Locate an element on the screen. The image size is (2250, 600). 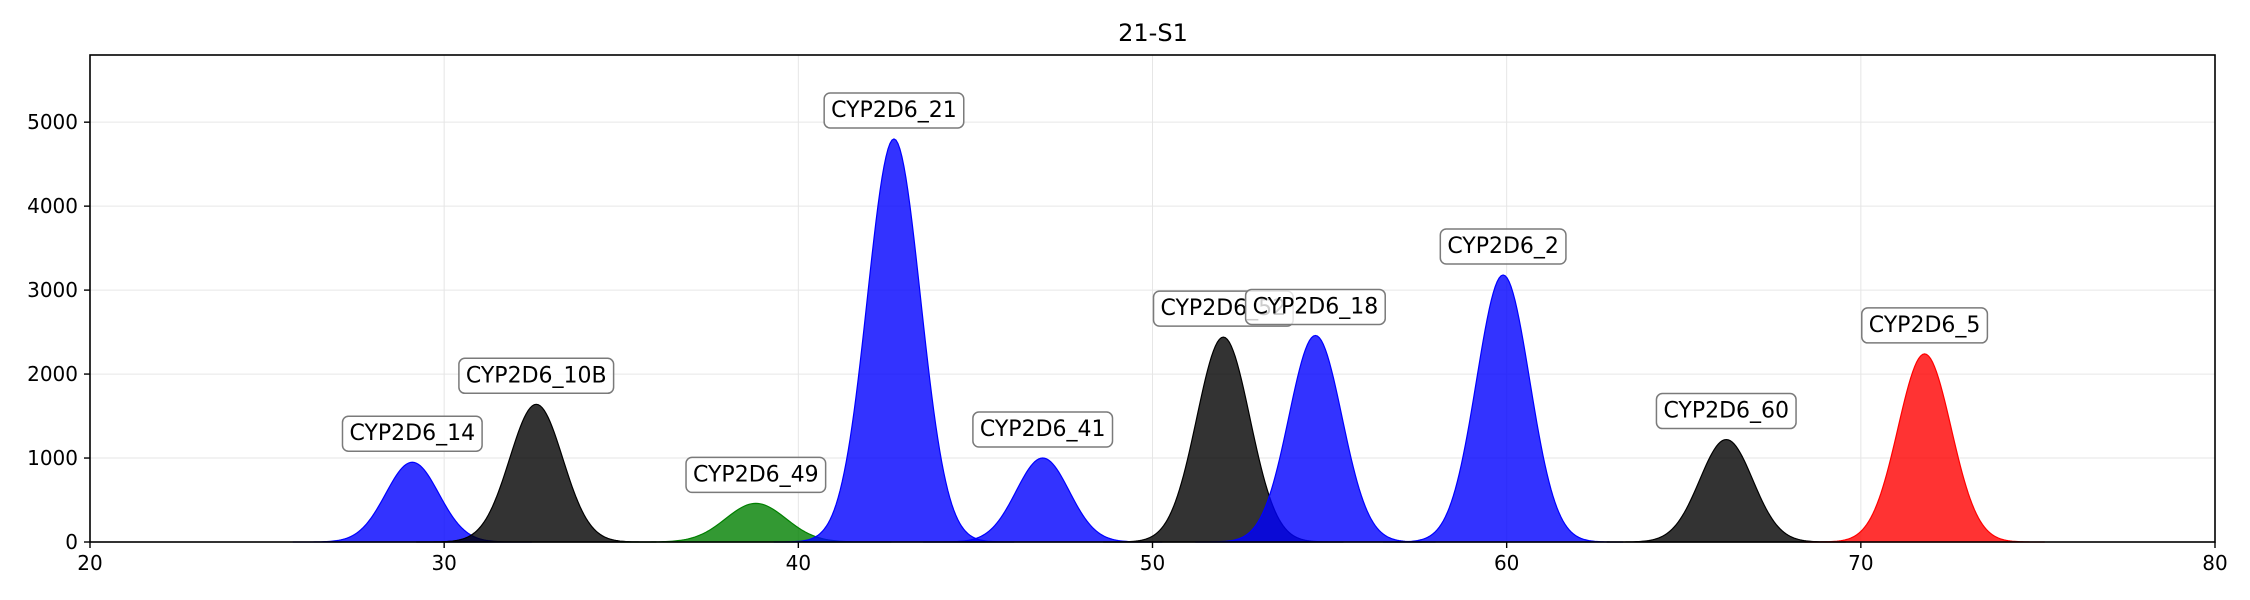
peak-label-cyp2d6-14: CYP2D6_14 is located at coordinates (412, 433).